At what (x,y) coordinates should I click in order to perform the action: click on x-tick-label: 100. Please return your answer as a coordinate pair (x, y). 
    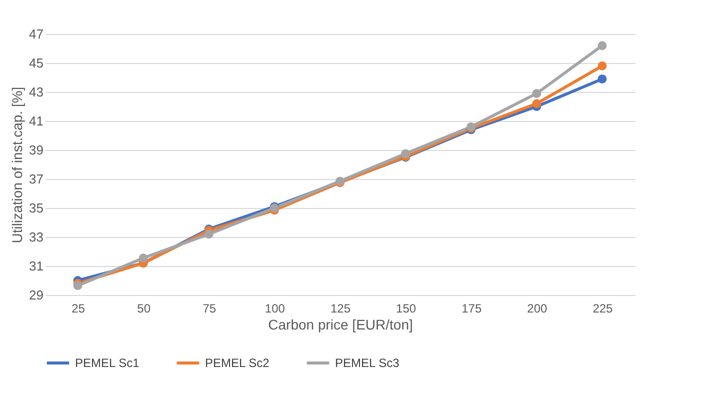
    Looking at the image, I should click on (275, 309).